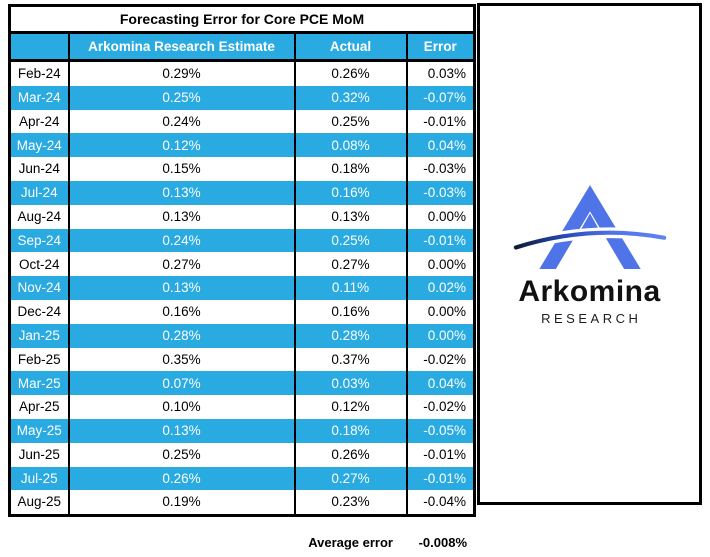 This screenshot has width=710, height=557. I want to click on table-row: Aug-25 0.19% 0.23% -0.04%, so click(242, 503).